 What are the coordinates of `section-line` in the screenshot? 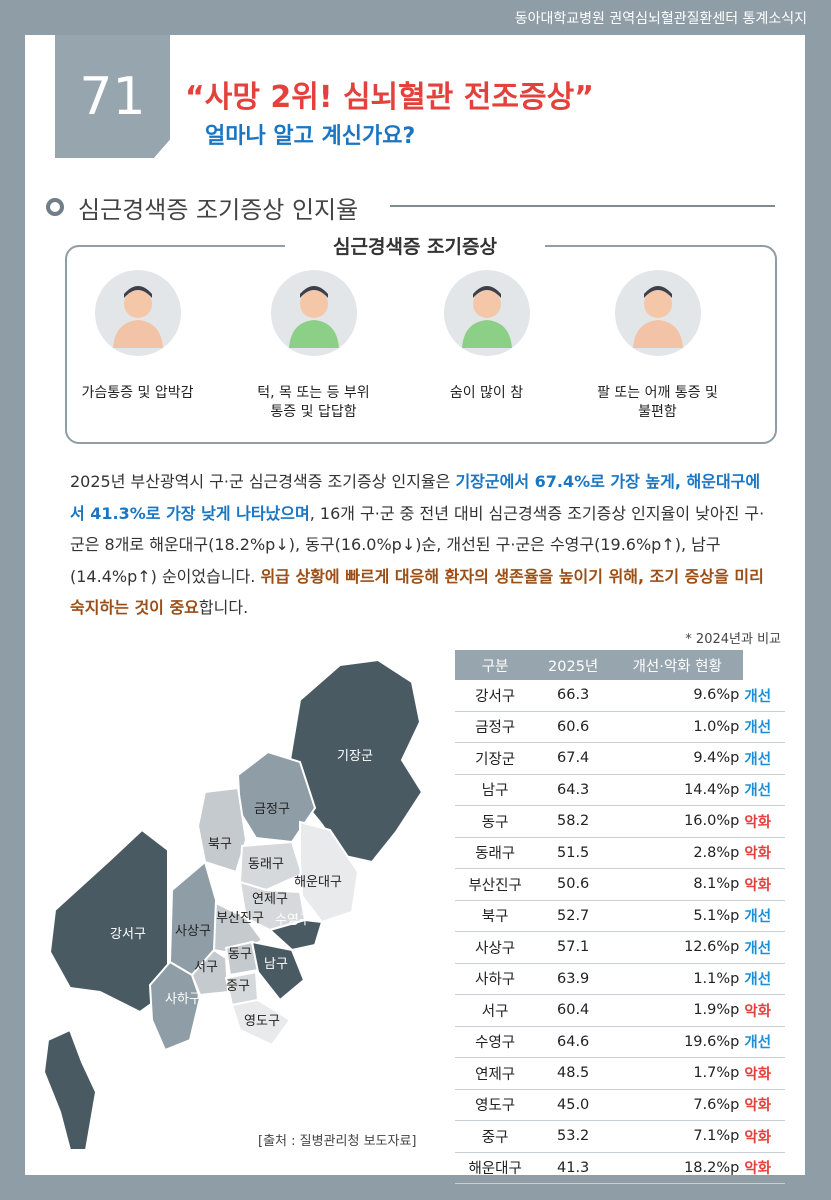 It's located at (582, 206).